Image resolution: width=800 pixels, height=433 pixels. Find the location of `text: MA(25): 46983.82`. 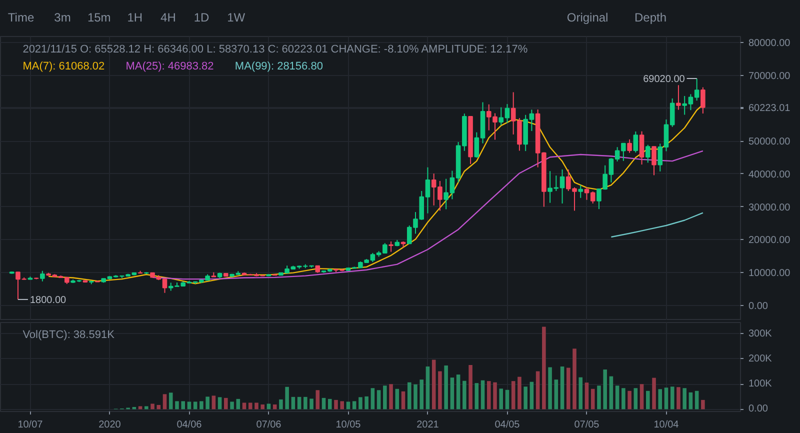

text: MA(25): 46983.82 is located at coordinates (170, 66).